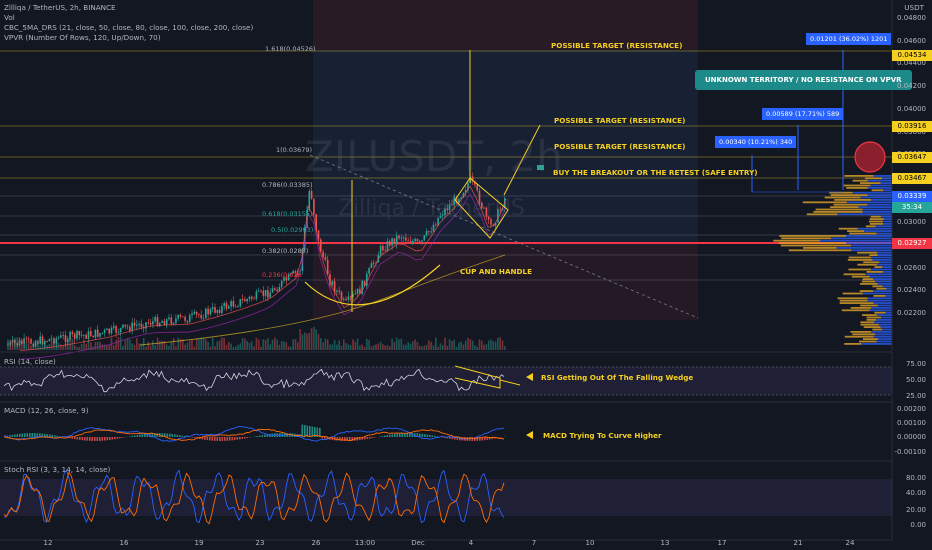 The height and width of the screenshot is (550, 932). I want to click on vol-indicator-label: Vol, so click(9, 17).